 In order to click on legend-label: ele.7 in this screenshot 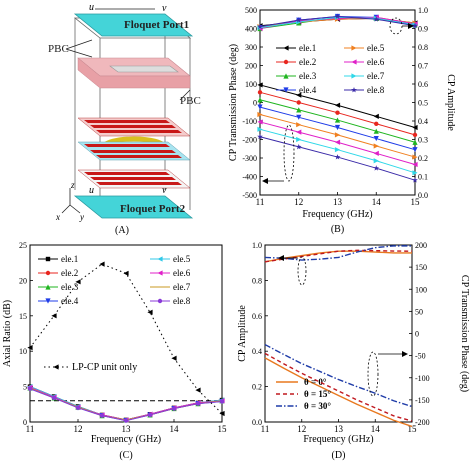, I will do `click(182, 287)`.